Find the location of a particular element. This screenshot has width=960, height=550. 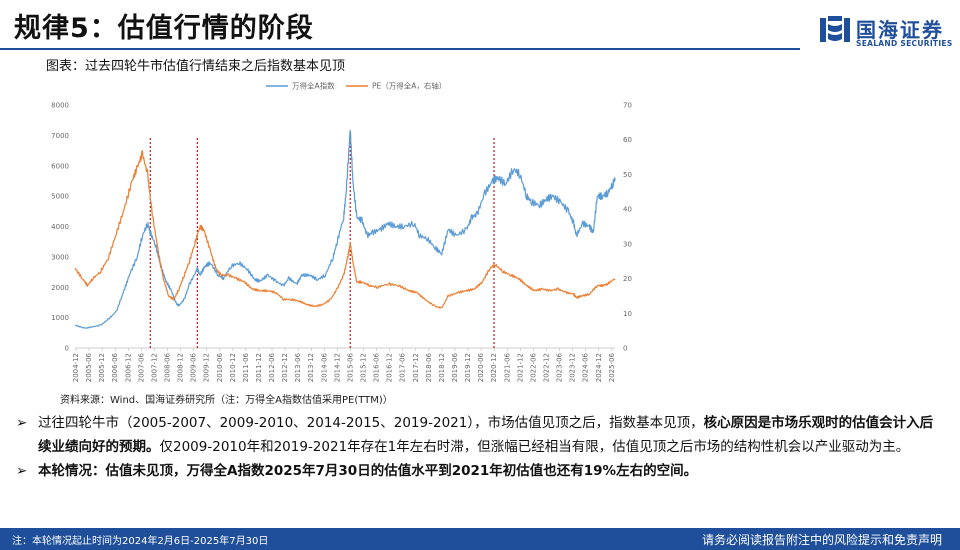

y-right-tick-label: 0 is located at coordinates (625, 349).